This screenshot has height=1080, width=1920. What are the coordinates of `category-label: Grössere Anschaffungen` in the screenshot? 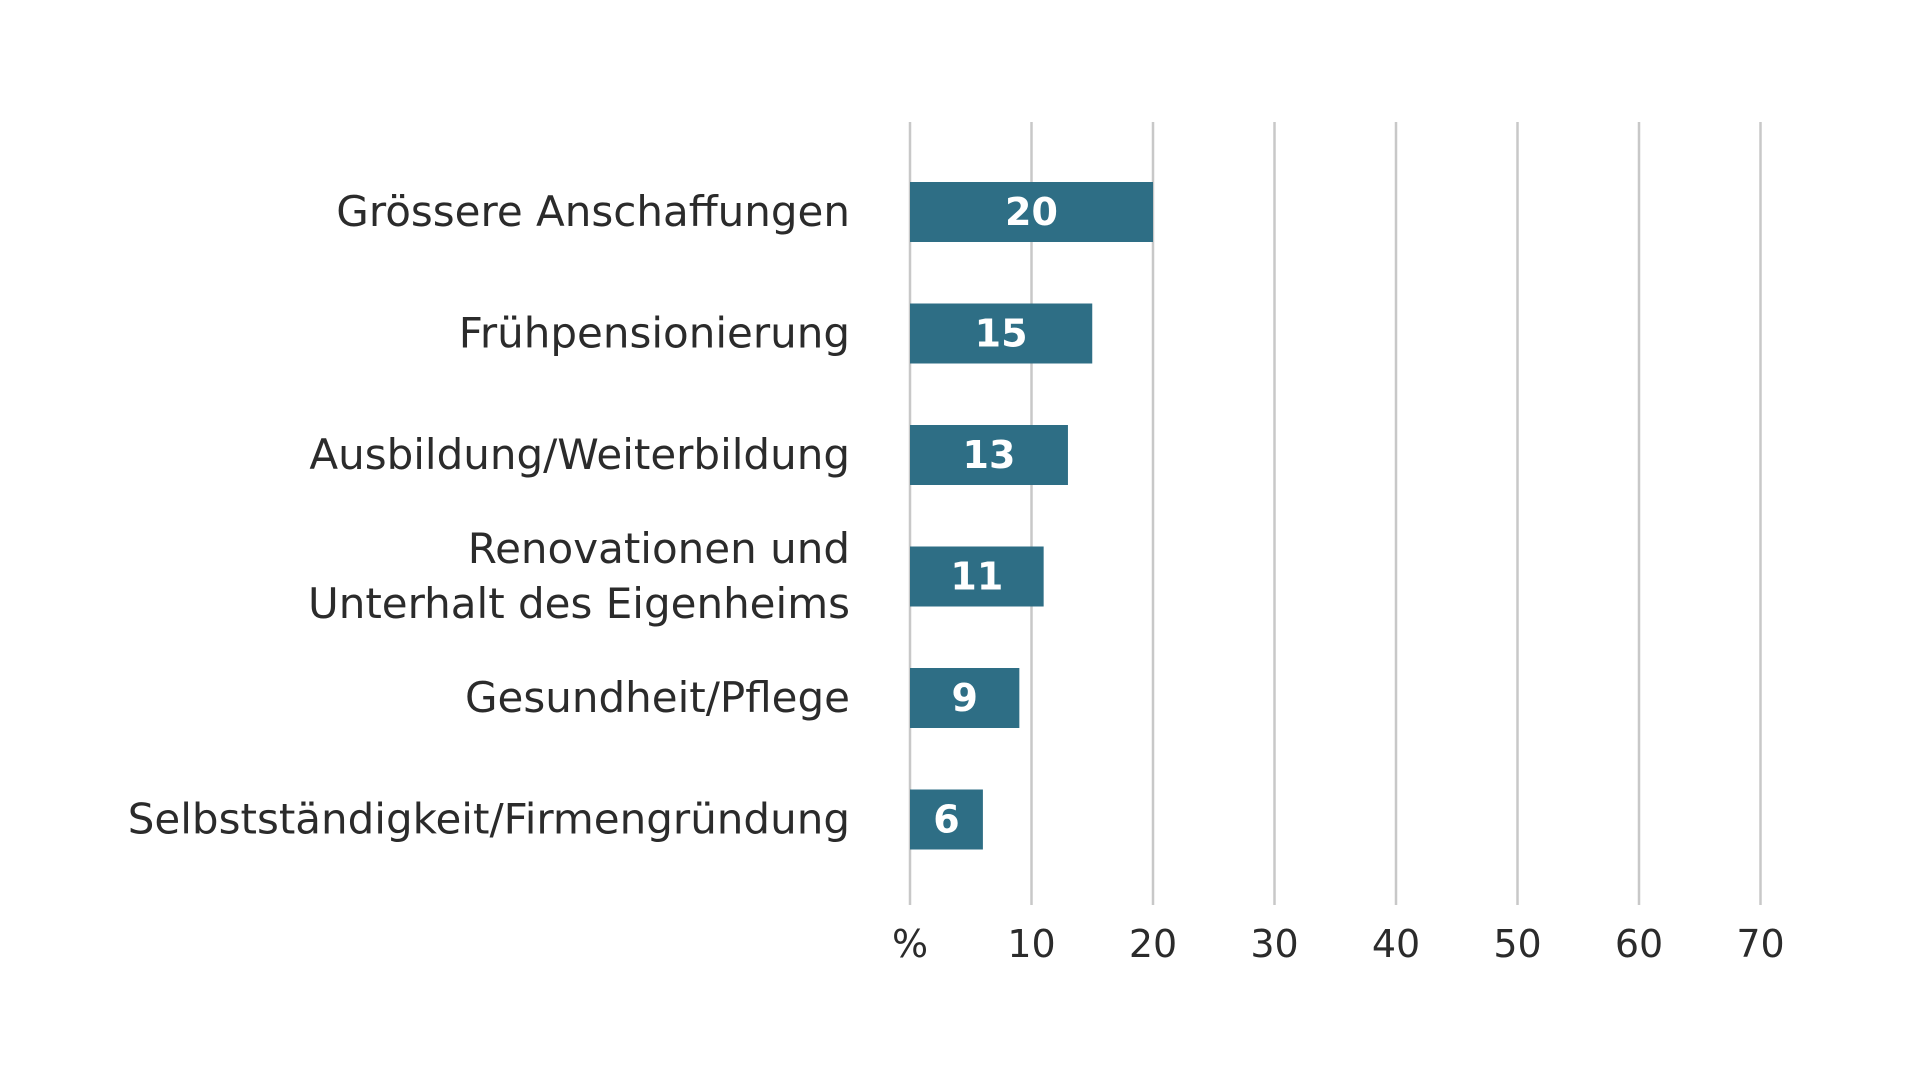 It's located at (593, 211).